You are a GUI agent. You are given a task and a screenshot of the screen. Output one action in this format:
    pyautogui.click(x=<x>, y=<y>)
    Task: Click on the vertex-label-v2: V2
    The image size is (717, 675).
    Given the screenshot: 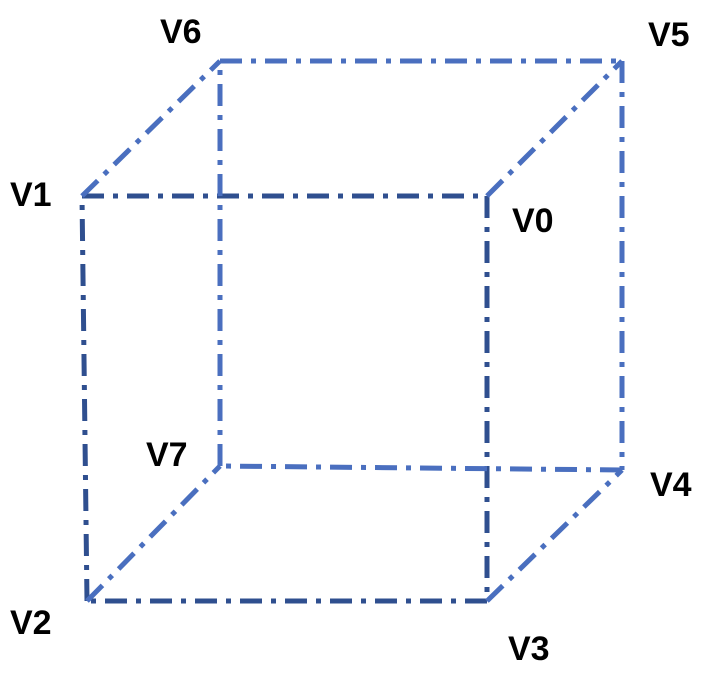 What is the action you would take?
    pyautogui.click(x=31, y=623)
    